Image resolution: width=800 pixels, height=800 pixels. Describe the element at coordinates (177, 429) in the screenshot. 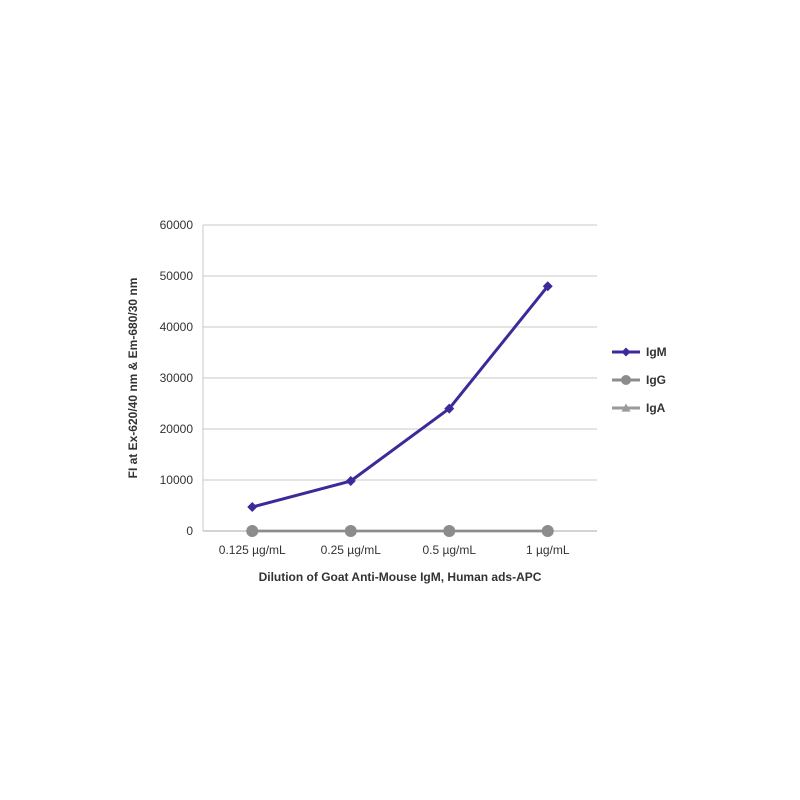

I see `y-tick-label: 20000` at that location.